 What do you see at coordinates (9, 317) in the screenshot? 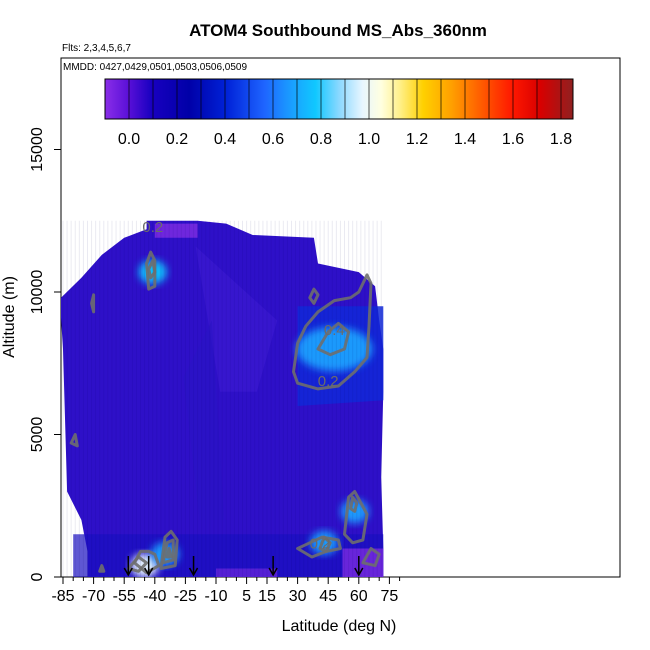
I see `y-axis-label: Altitude (m)` at bounding box center [9, 317].